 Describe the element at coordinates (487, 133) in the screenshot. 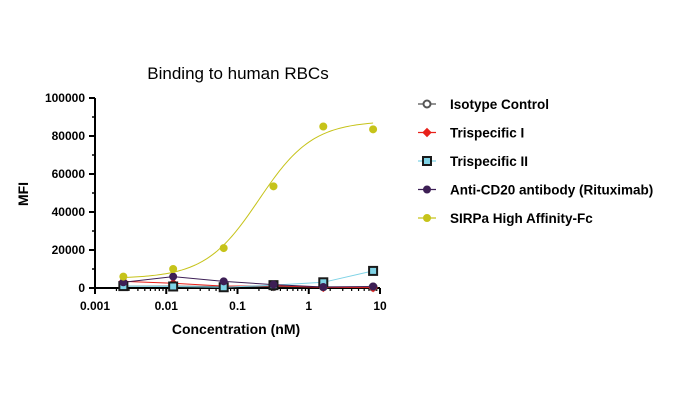

I see `legend-label: Trispecific I` at that location.